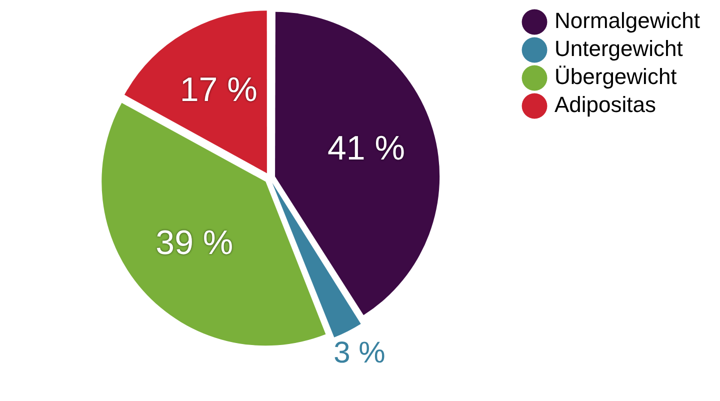 The width and height of the screenshot is (720, 401). I want to click on data-label: 3 %, so click(360, 353).